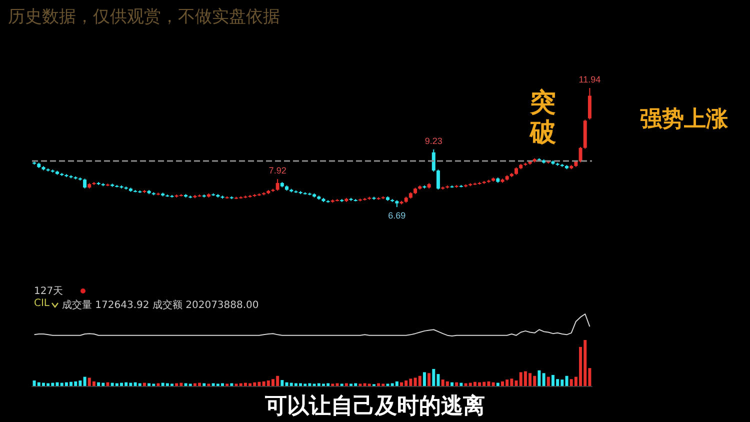  Describe the element at coordinates (684, 119) in the screenshot. I see `text: 强势上涨` at that location.